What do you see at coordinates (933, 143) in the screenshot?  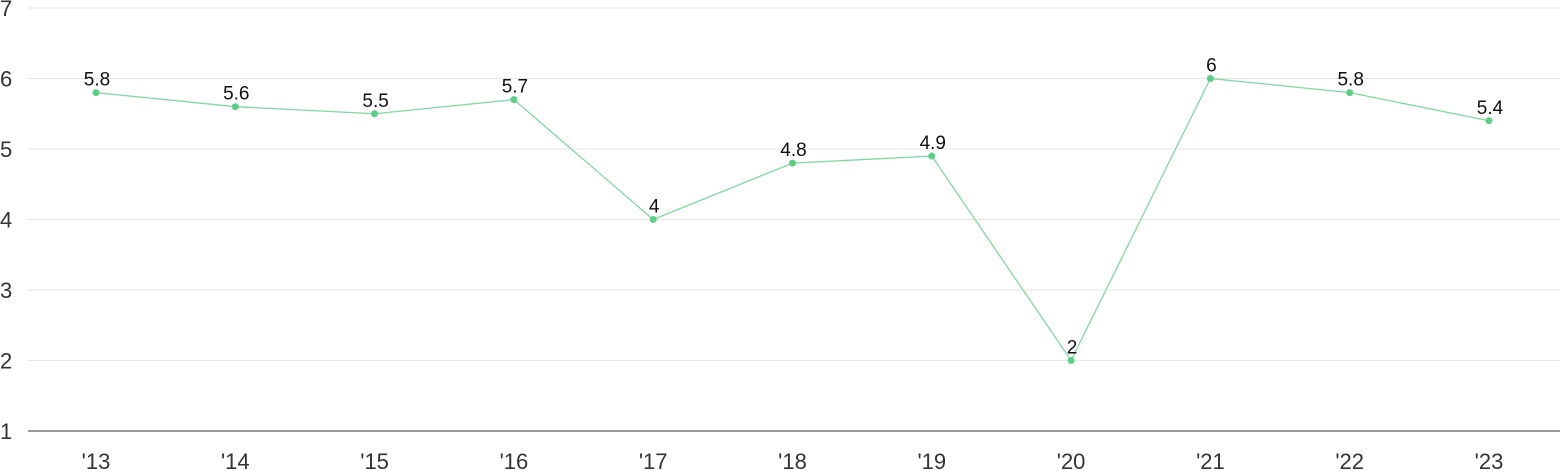 I see `data-label: 4.9` at bounding box center [933, 143].